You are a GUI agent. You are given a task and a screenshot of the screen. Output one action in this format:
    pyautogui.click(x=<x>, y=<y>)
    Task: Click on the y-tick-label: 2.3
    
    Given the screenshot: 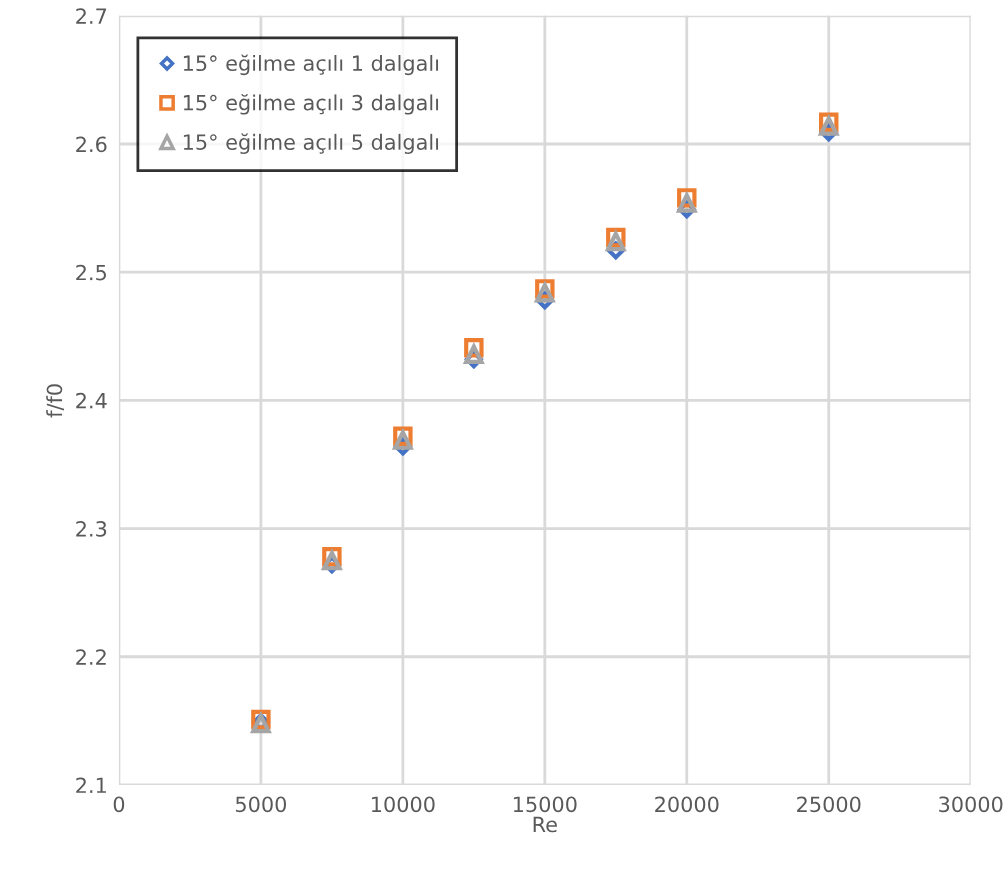 What is the action you would take?
    pyautogui.click(x=91, y=529)
    